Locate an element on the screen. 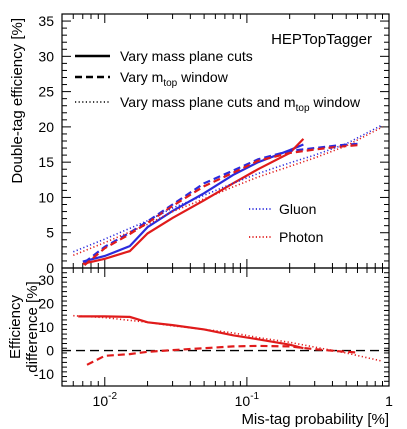 The height and width of the screenshot is (429, 407). y-tick-label: 35 is located at coordinates (46, 21).